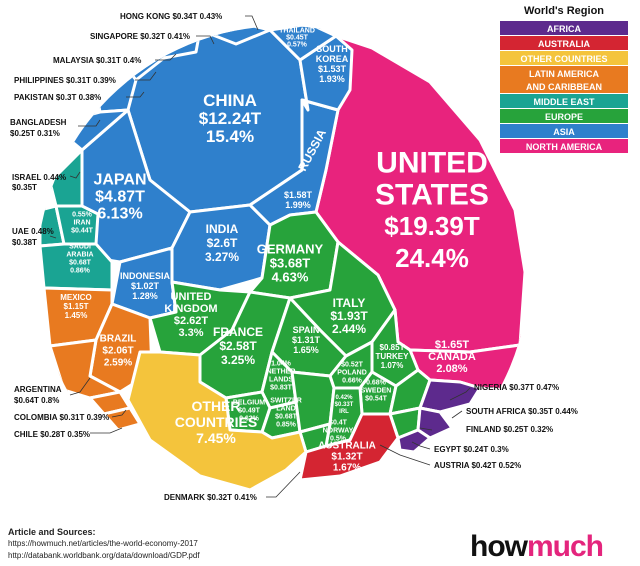 The height and width of the screenshot is (566, 640). Describe the element at coordinates (376, 390) in the screenshot. I see `cell-label-sweden-line-1: SWEDEN` at that location.